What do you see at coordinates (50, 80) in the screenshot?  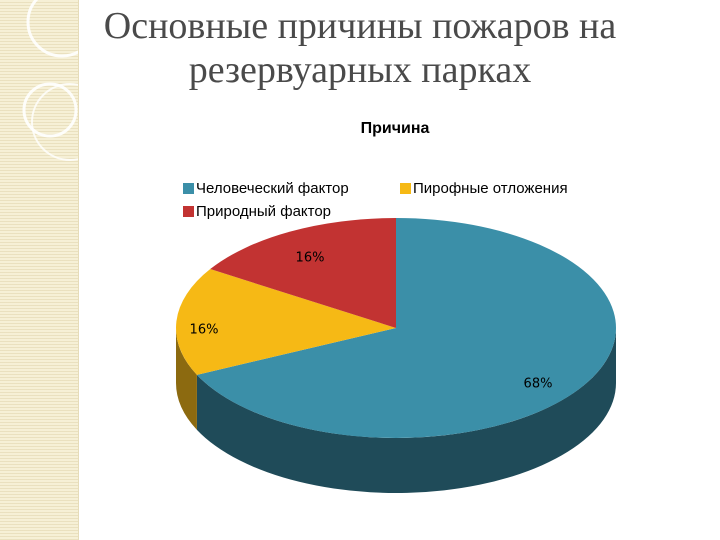 I see `swirl-ornament-icon` at bounding box center [50, 80].